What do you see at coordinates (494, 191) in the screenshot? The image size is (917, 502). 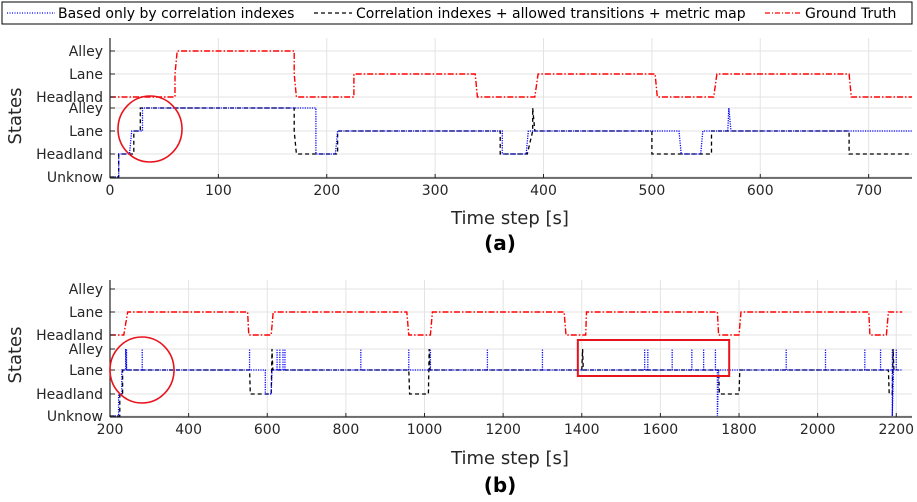 I see `panel-a-x-tick-labels: 0 100 200 300 400 500 600 700` at bounding box center [494, 191].